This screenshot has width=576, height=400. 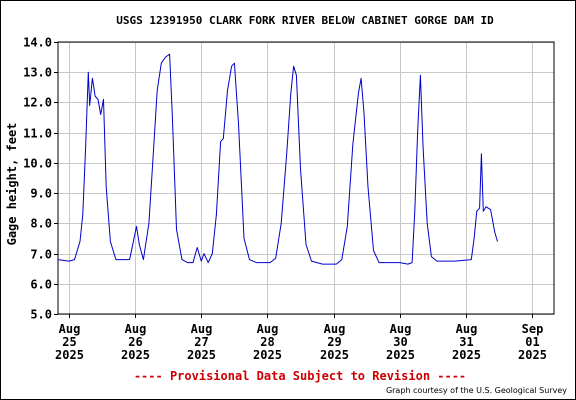 I want to click on x-tick-label: Sep 01 2025, so click(x=532, y=342).